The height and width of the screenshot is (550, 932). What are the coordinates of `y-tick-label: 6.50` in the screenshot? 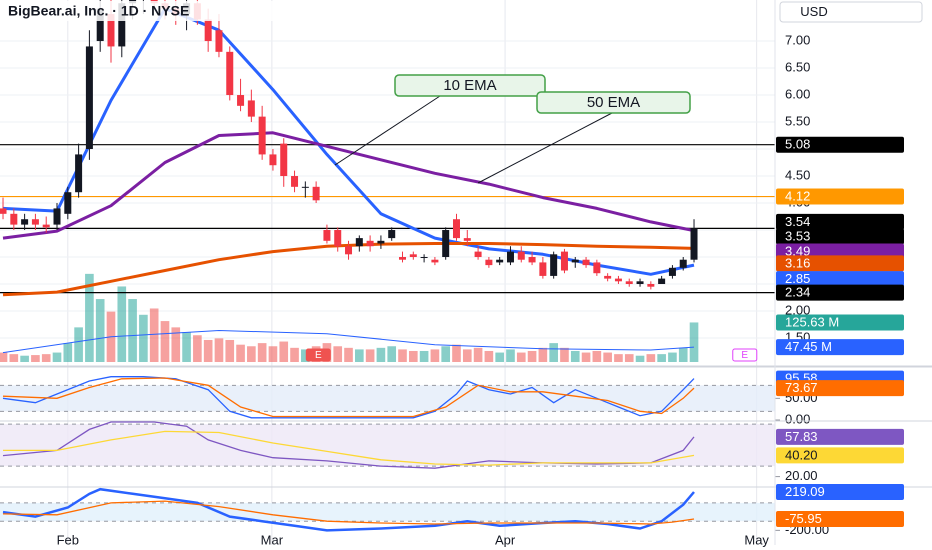 It's located at (797, 66).